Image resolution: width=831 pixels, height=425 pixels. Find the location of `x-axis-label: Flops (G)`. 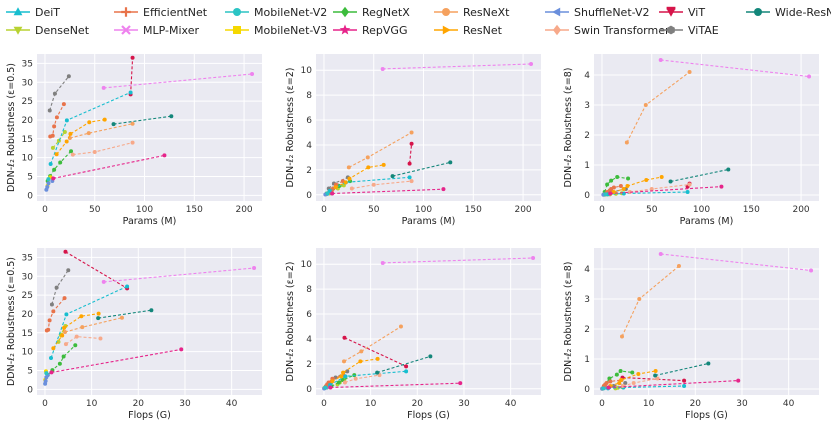

x-axis-label: Flops (G) is located at coordinates (428, 415).